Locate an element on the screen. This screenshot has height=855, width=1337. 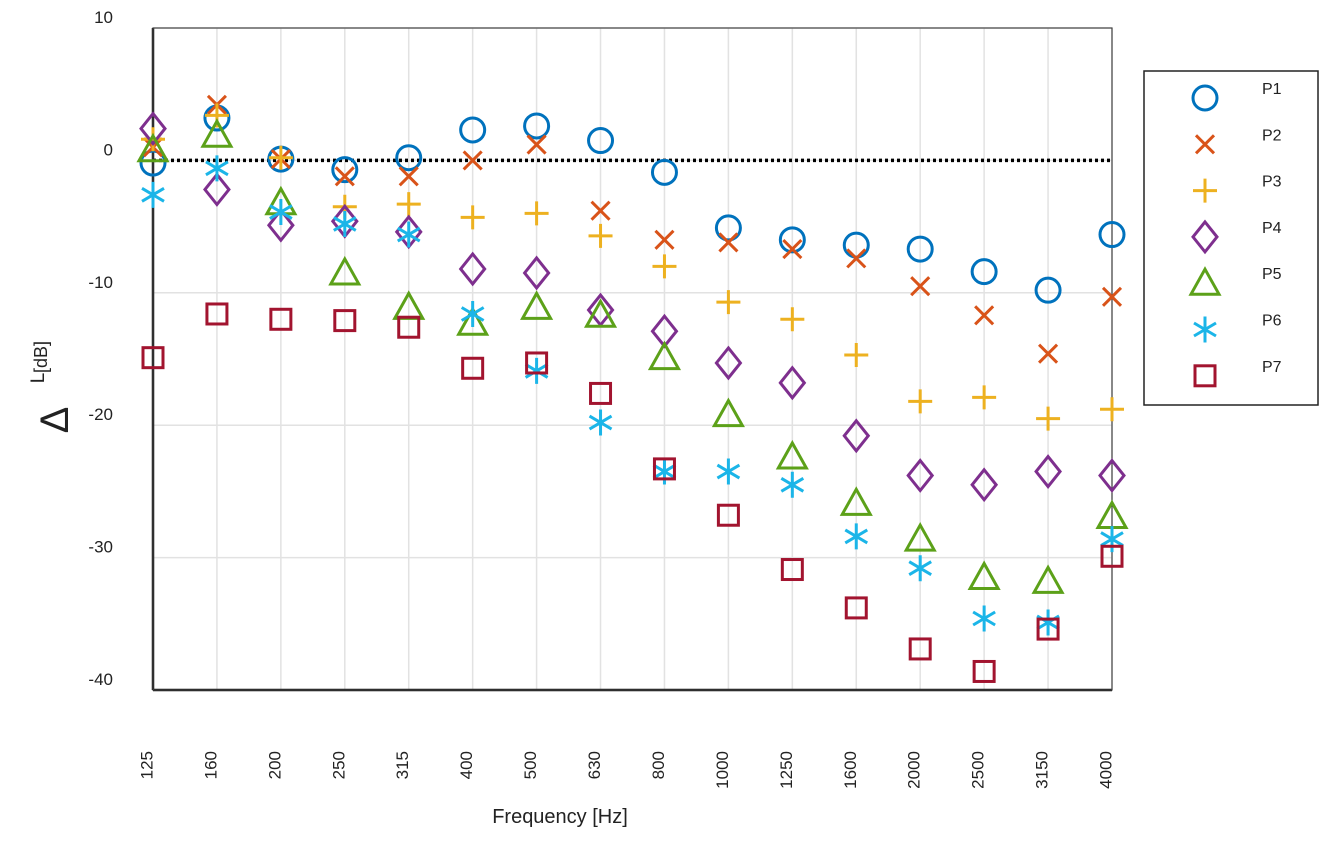
legend-label: P2 is located at coordinates (1272, 135).